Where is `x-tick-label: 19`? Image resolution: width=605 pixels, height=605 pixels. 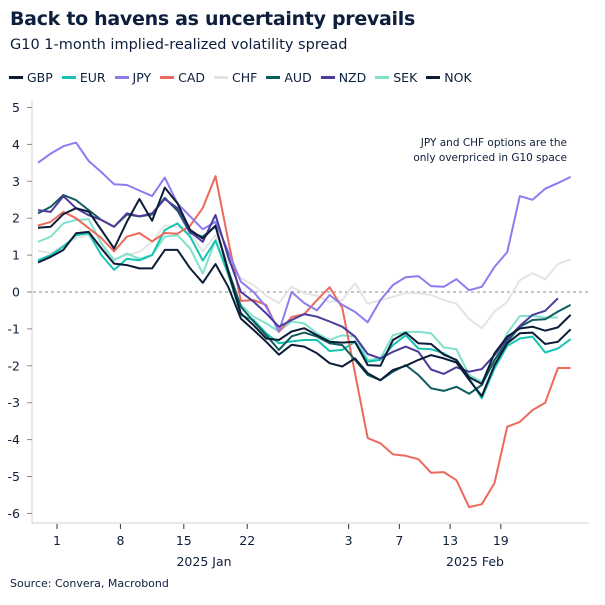 x-tick-label: 19 is located at coordinates (501, 540).